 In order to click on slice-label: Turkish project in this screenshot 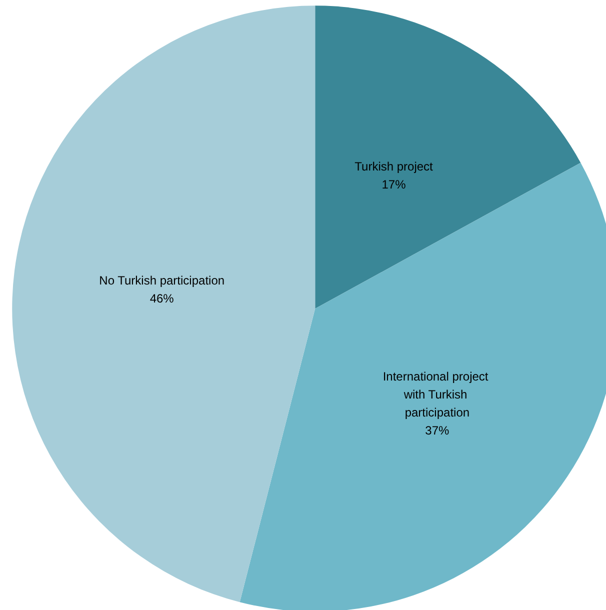, I will do `click(394, 167)`.